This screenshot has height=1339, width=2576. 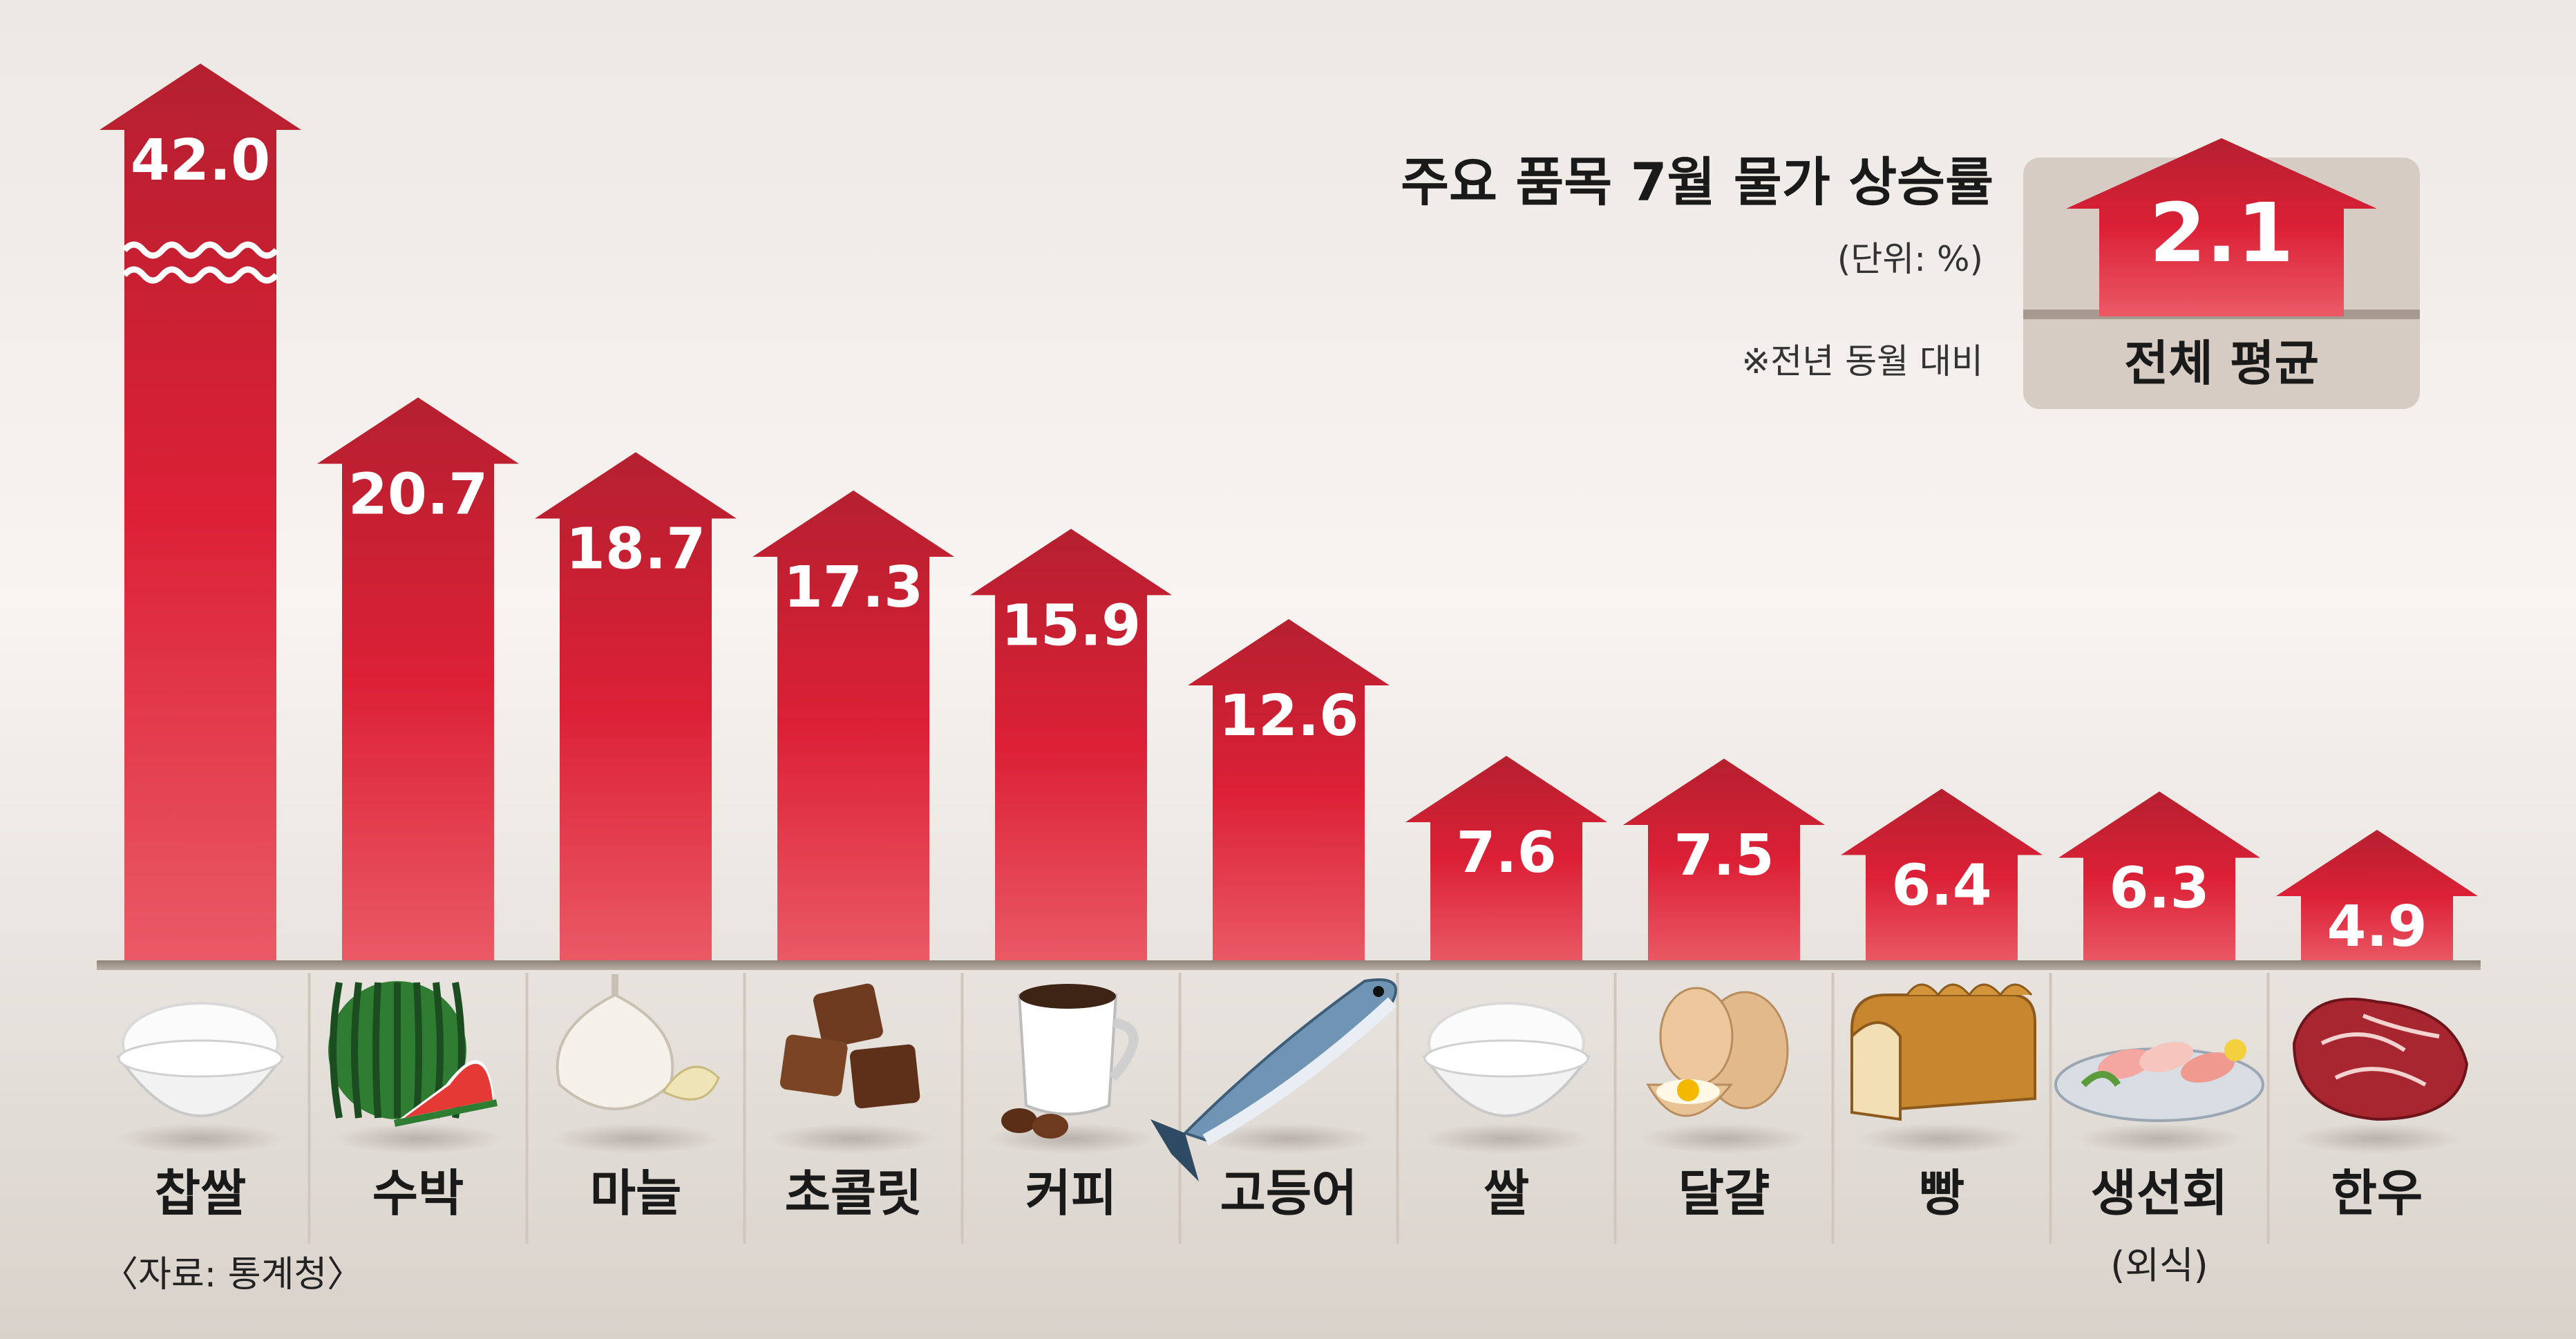 I want to click on bar-group: 15.9, so click(x=1071, y=746).